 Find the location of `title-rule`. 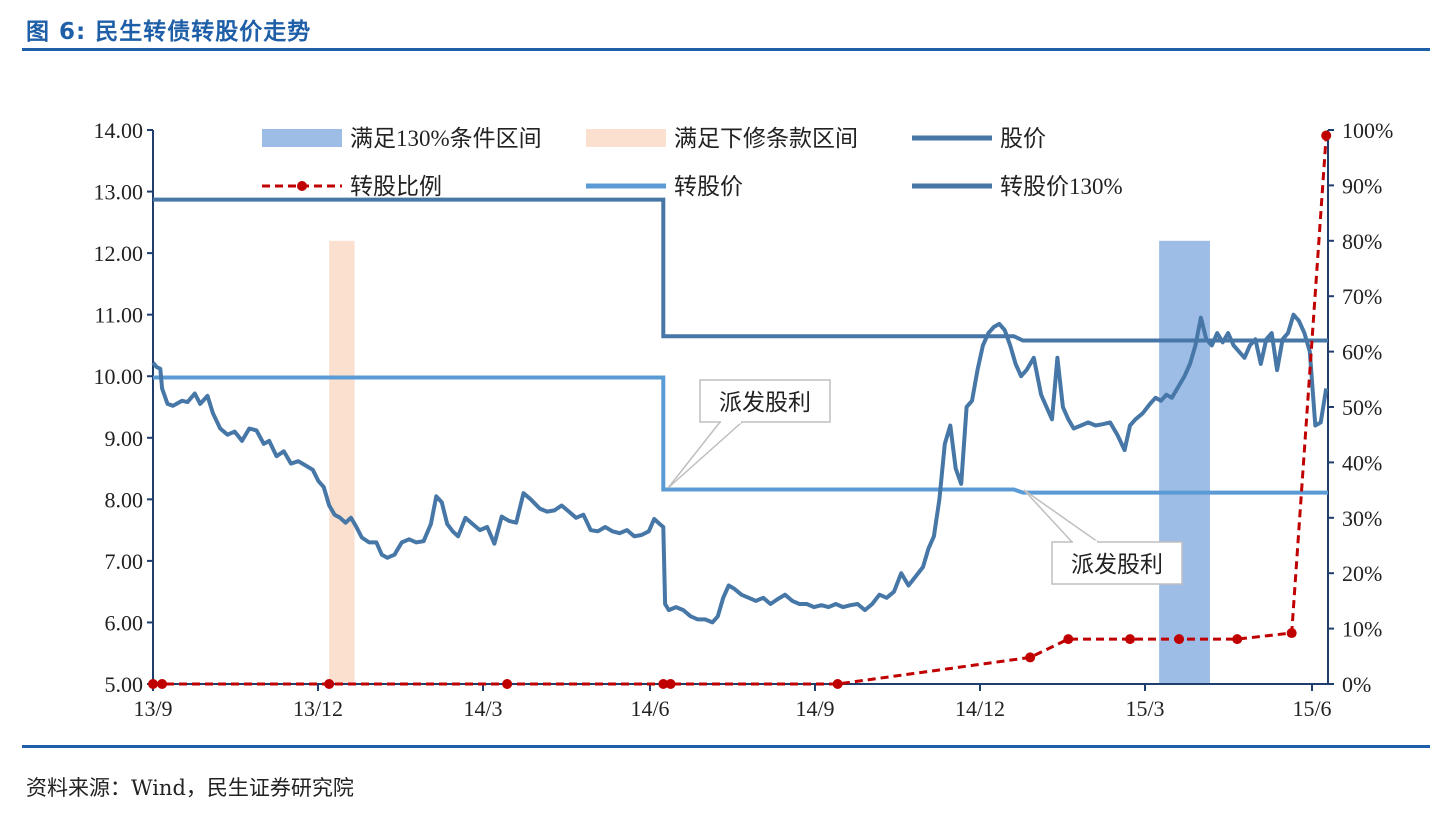

title-rule is located at coordinates (726, 49).